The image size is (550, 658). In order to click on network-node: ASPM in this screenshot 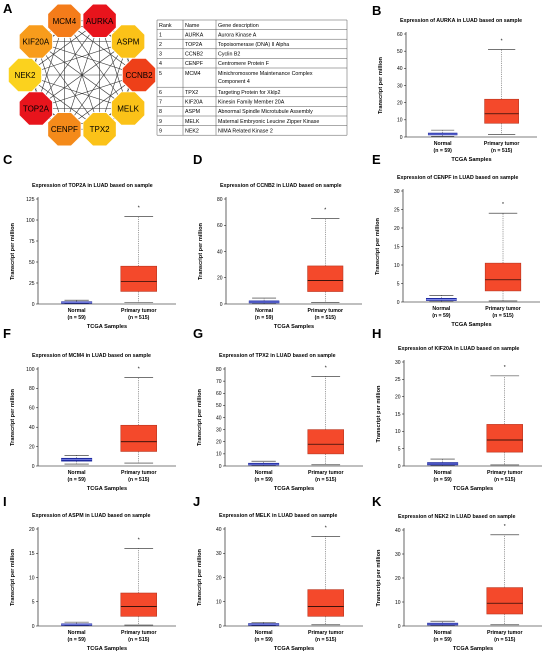, I will do `click(128, 41)`.